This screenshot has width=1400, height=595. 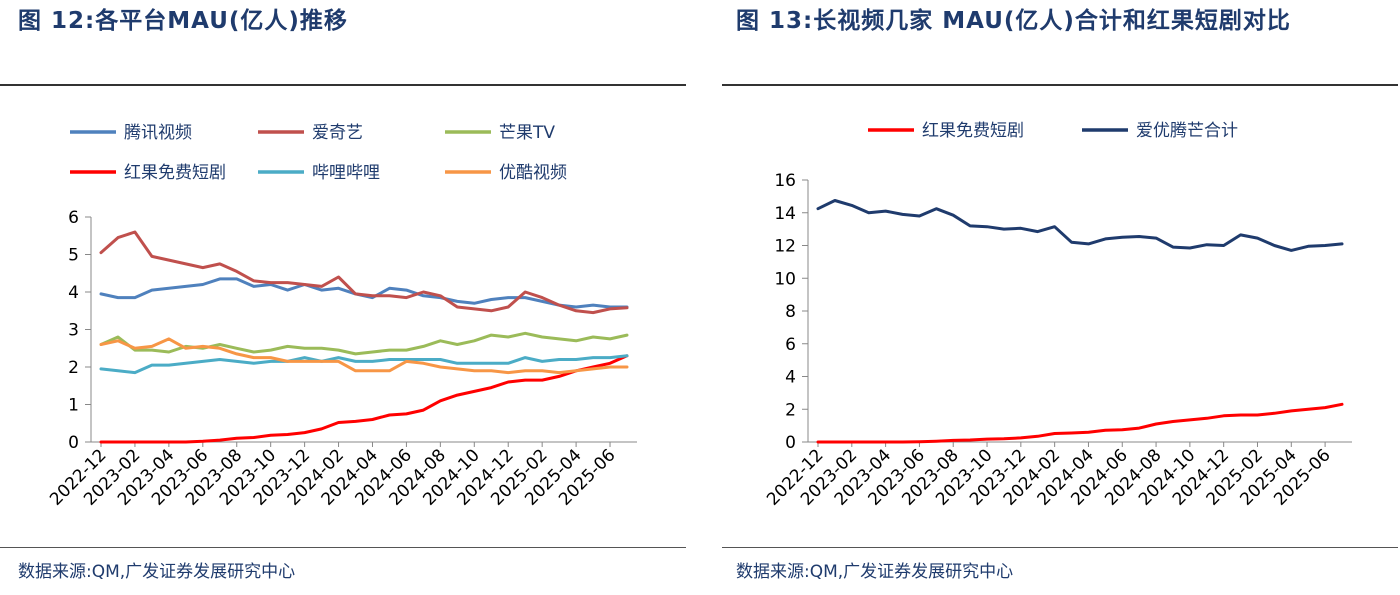 What do you see at coordinates (785, 181) in the screenshot?
I see `y-tick-label: 16` at bounding box center [785, 181].